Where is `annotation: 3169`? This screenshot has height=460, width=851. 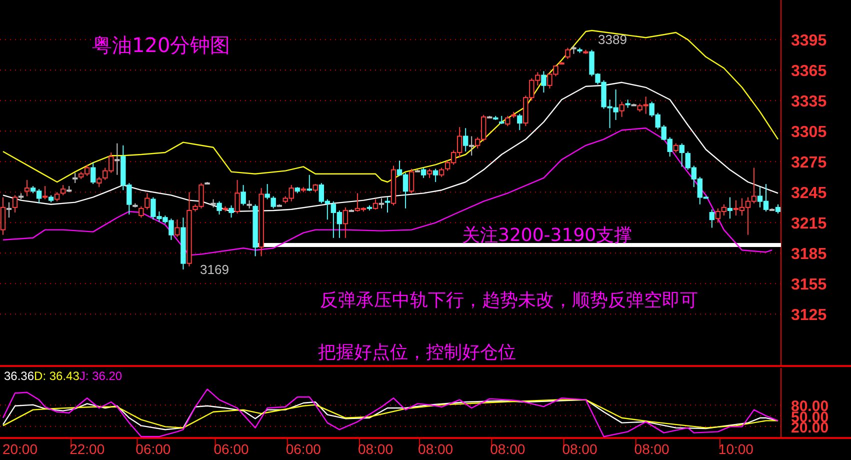 annotation: 3169 is located at coordinates (214, 269).